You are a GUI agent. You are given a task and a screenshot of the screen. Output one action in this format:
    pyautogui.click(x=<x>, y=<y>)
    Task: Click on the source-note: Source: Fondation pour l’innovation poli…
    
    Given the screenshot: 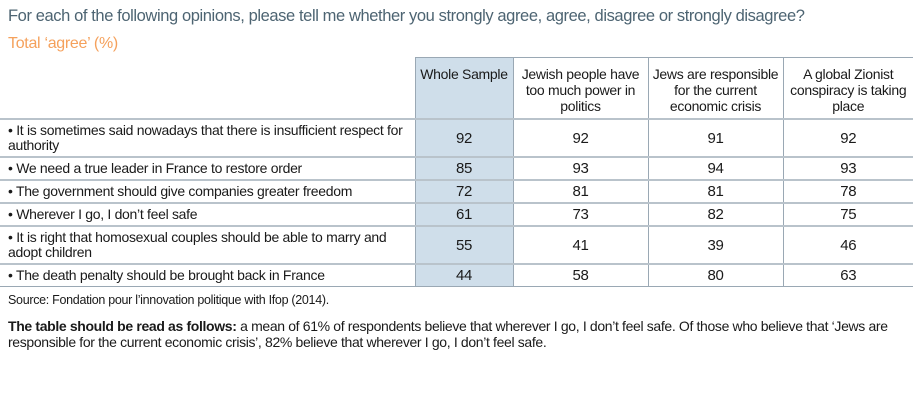 What is the action you would take?
    pyautogui.click(x=168, y=300)
    